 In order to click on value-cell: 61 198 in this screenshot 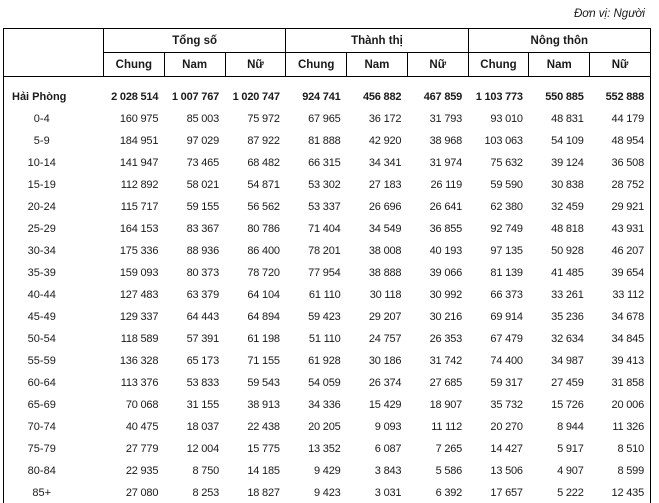, I will do `click(263, 339)`.